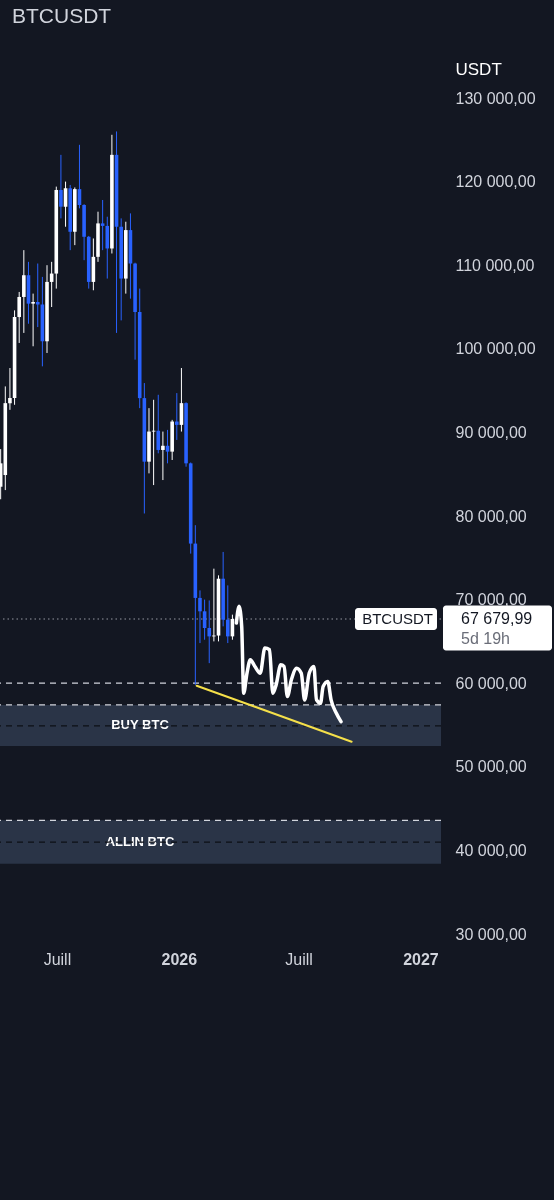 The width and height of the screenshot is (554, 1200). I want to click on y-tick-label: 80 000,00, so click(491, 516).